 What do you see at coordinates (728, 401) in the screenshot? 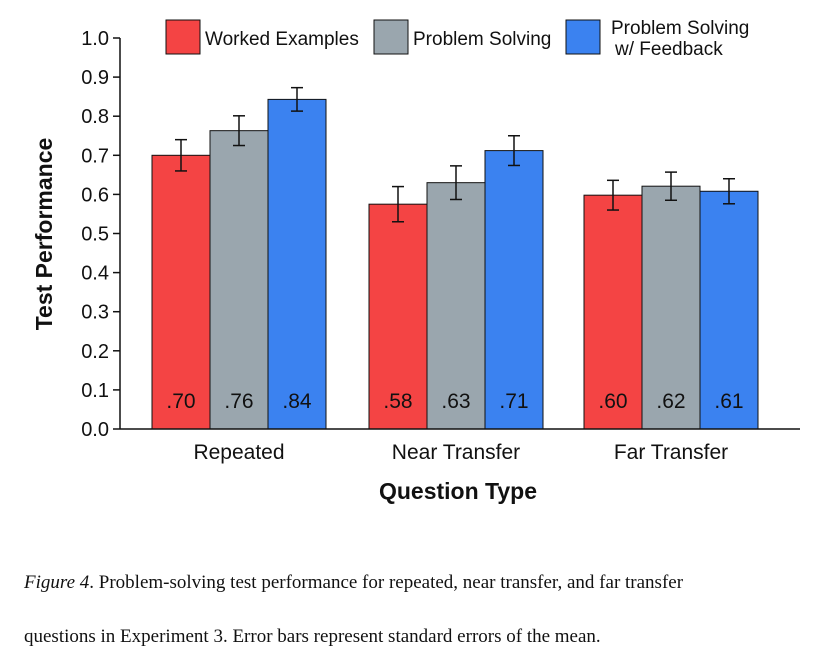
I see `data-label: .61` at bounding box center [728, 401].